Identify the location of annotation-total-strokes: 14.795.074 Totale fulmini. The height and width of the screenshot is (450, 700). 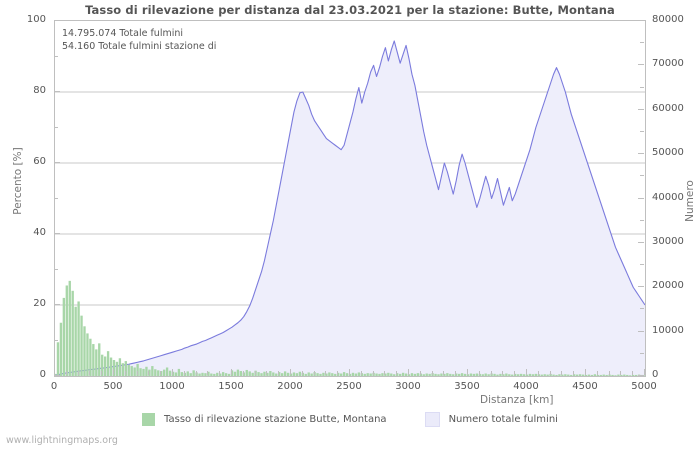
(123, 33).